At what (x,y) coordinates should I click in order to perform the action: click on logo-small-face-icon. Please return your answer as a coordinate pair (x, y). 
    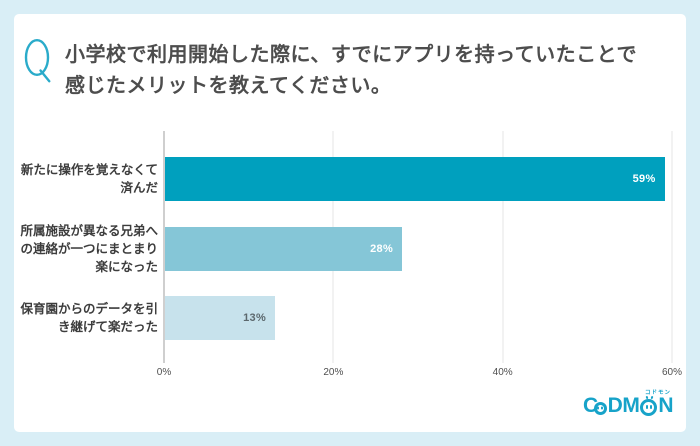
    Looking at the image, I should click on (600, 408).